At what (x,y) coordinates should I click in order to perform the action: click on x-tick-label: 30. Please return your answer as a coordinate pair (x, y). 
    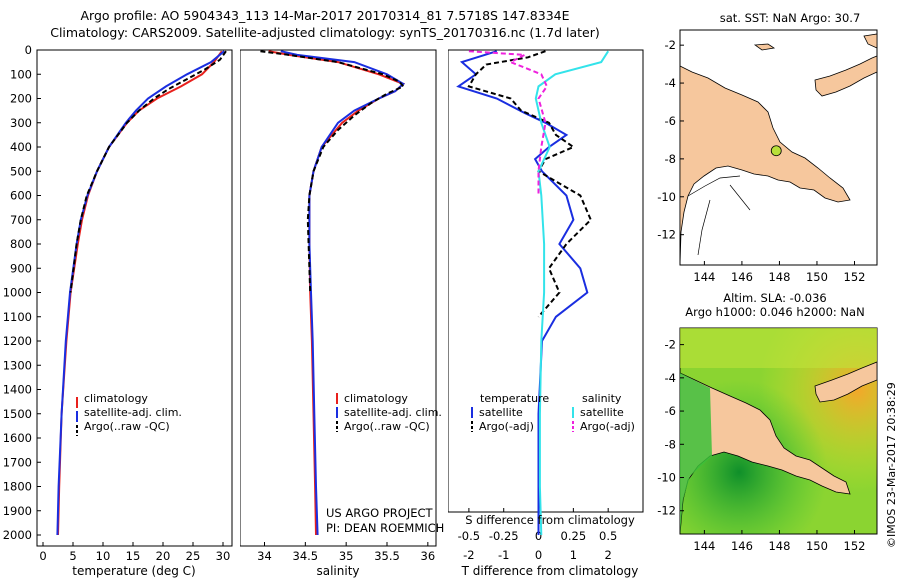
    Looking at the image, I should click on (223, 556).